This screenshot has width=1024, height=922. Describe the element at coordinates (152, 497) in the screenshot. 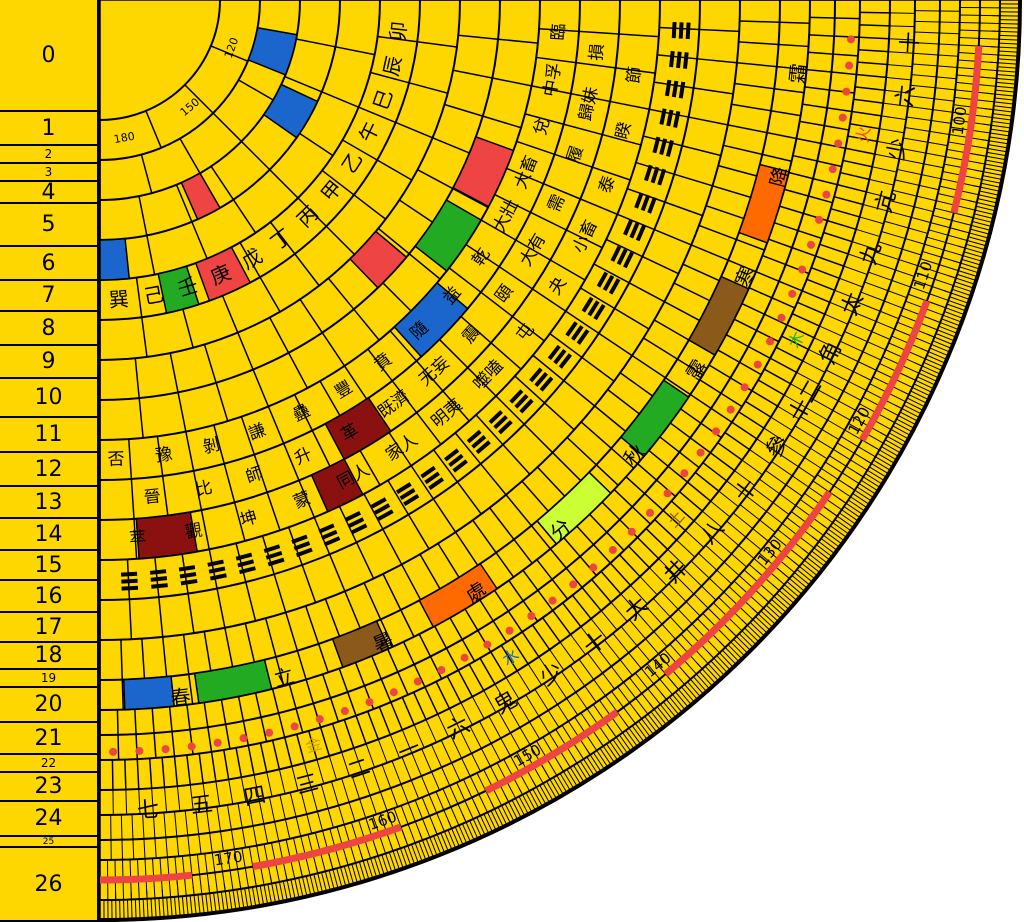

I see `hexagram-name: 晉` at that location.